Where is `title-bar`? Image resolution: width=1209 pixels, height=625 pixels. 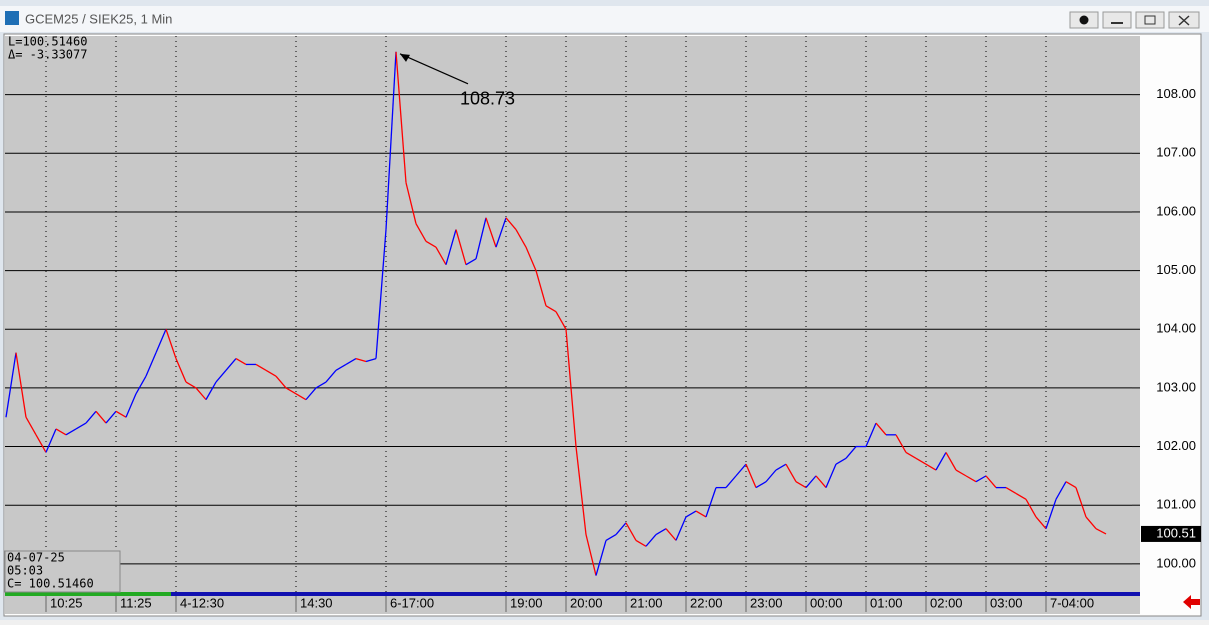 title-bar is located at coordinates (604, 19).